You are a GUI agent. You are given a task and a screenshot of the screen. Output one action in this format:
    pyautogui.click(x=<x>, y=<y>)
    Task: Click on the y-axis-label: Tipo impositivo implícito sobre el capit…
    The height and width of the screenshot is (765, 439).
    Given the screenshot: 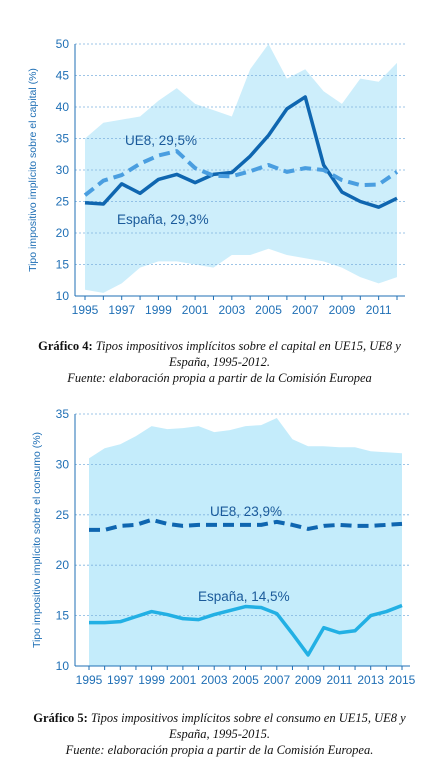 What is the action you would take?
    pyautogui.click(x=33, y=170)
    